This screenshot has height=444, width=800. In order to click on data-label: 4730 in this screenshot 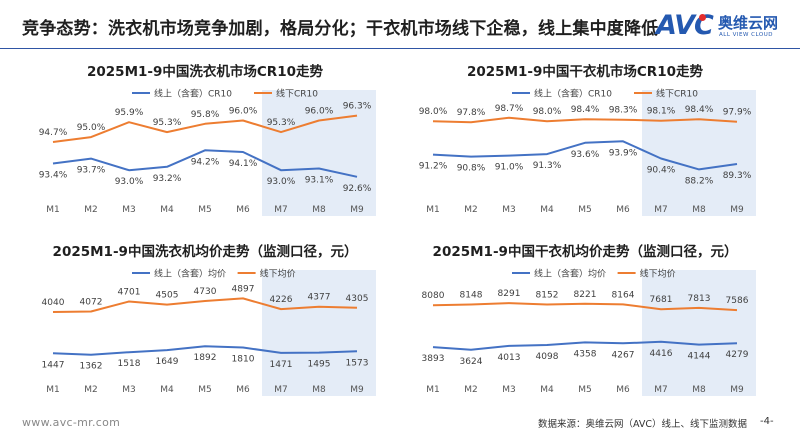, I will do `click(205, 292)`.